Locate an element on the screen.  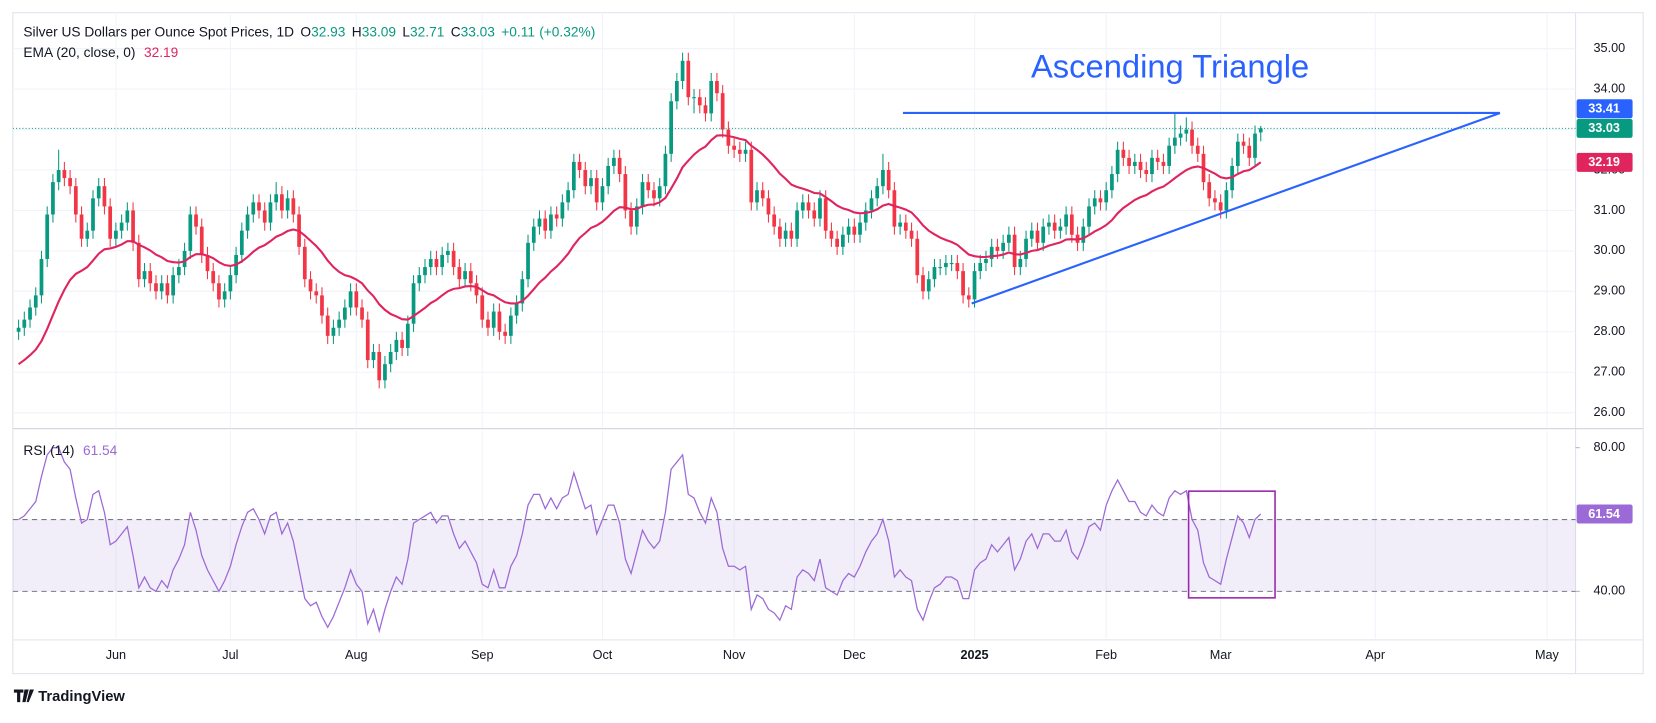
price-tag is located at coordinates (1604, 128).